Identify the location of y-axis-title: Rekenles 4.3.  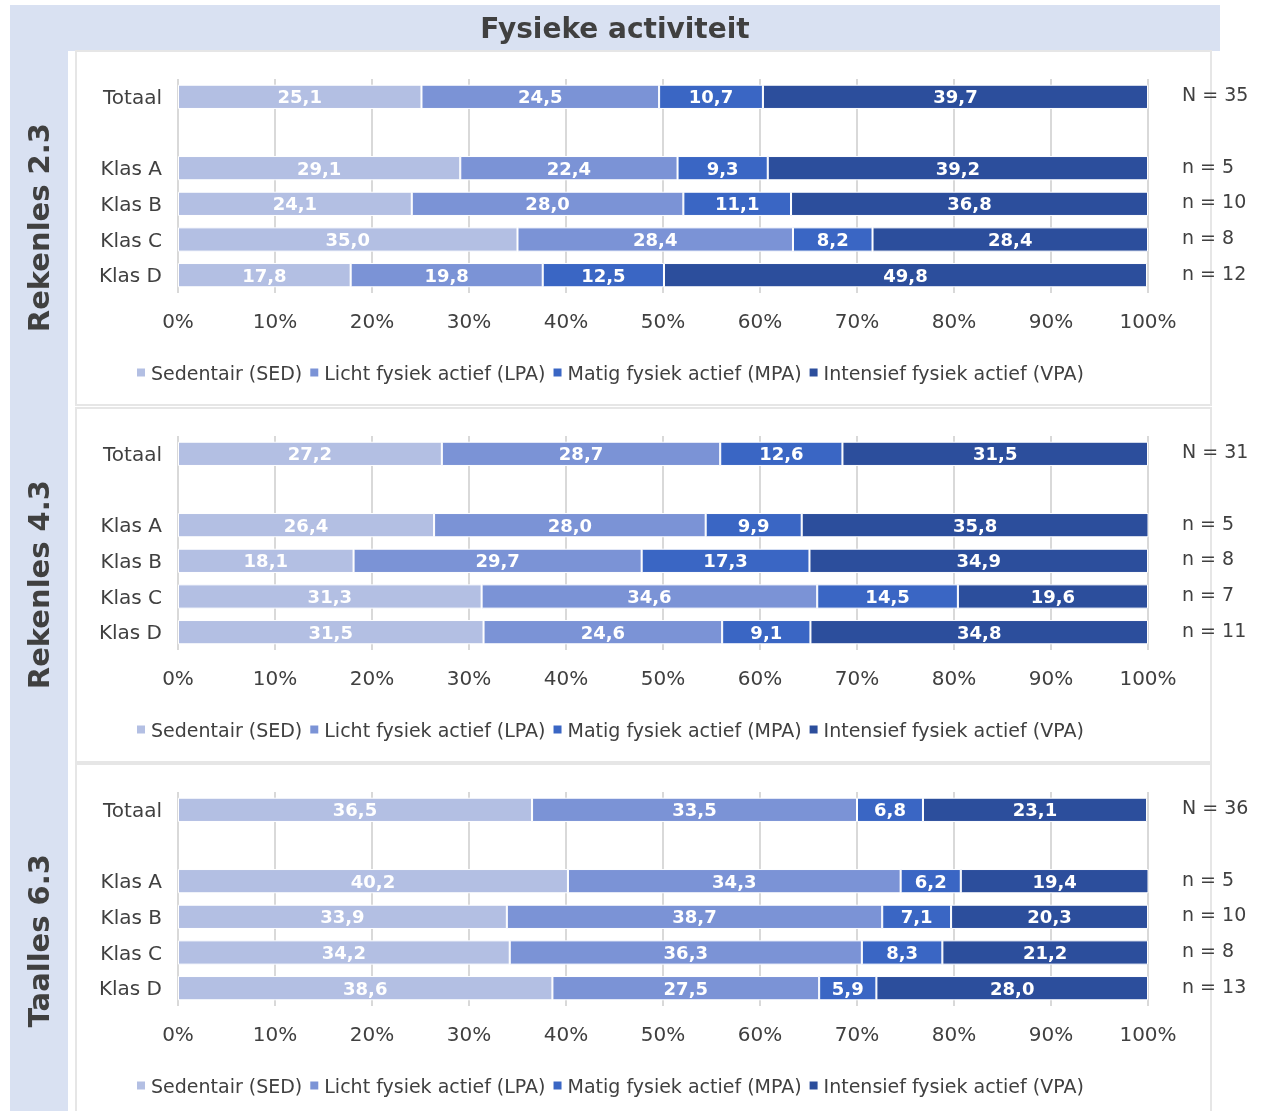
(39, 584).